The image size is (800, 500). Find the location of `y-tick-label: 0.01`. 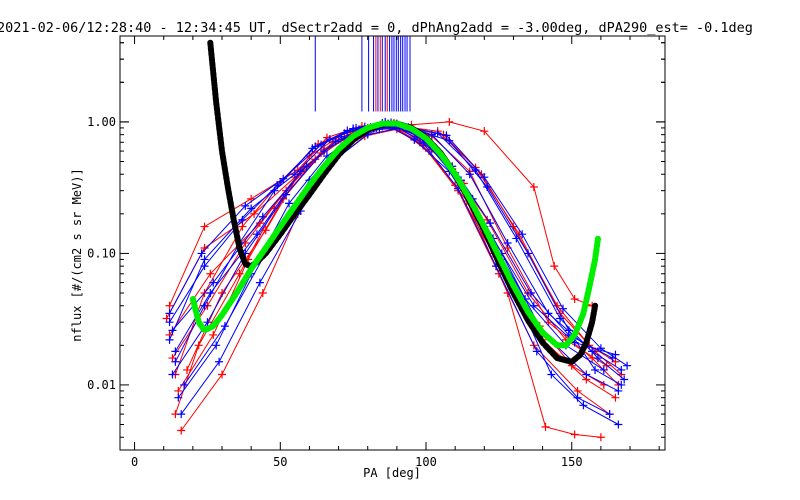

y-tick-label: 0.01 is located at coordinates (101, 385).